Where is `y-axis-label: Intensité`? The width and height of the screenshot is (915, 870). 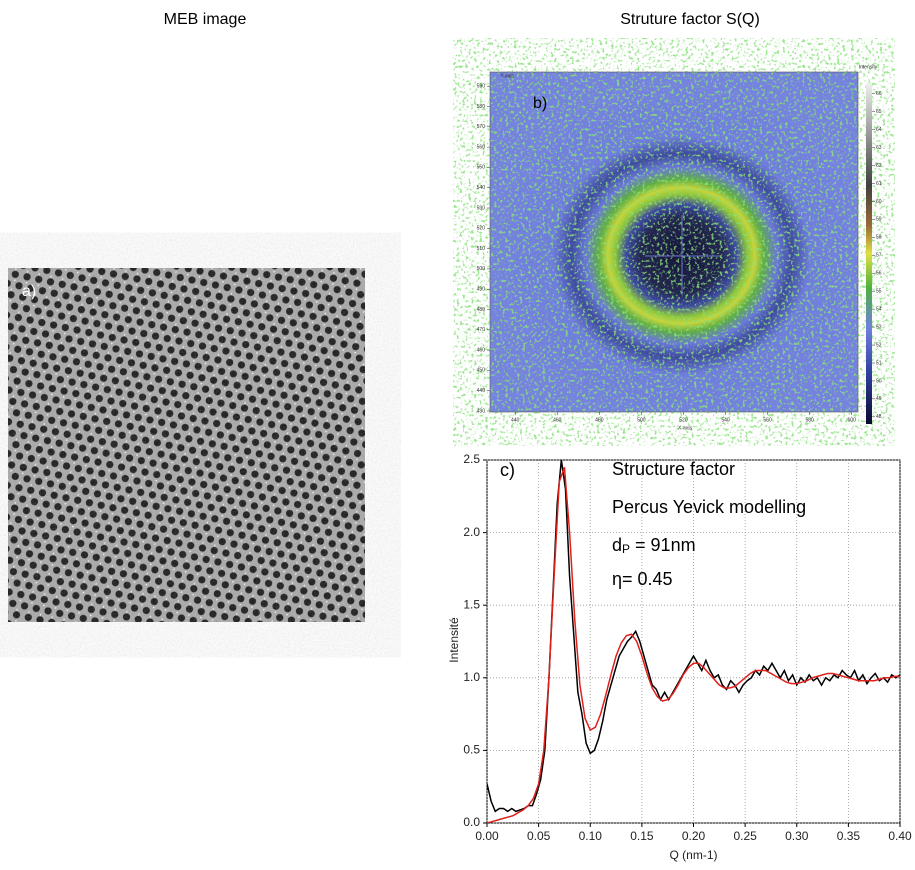 y-axis-label: Intensité is located at coordinates (454, 640).